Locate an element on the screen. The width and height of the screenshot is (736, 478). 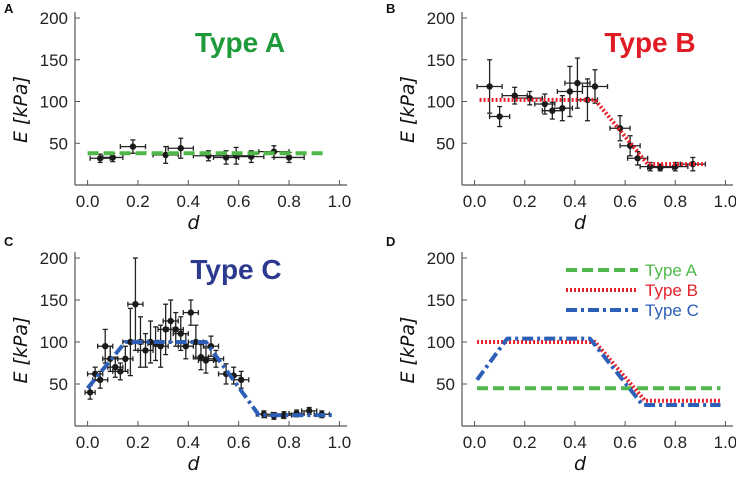
panel-letter: D is located at coordinates (390, 241).